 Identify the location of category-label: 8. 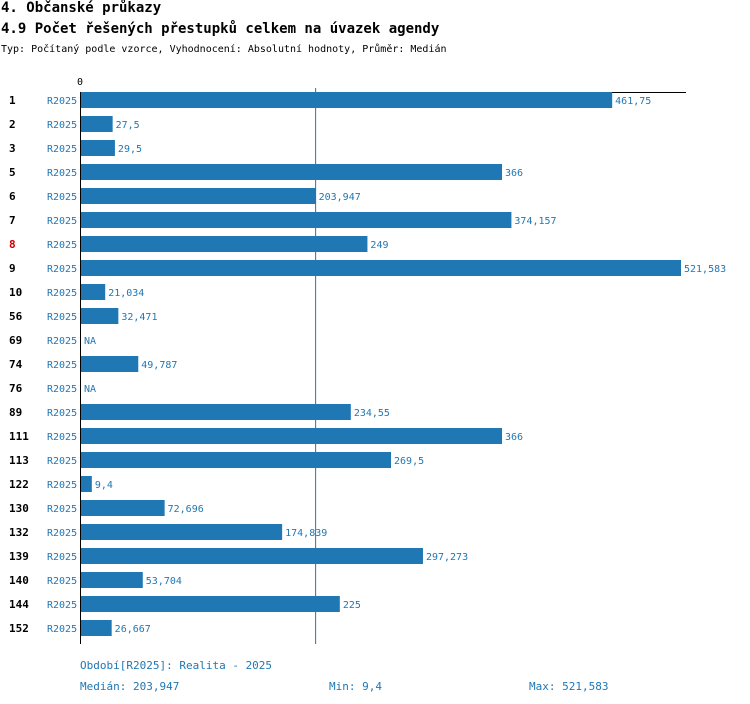
(12, 244).